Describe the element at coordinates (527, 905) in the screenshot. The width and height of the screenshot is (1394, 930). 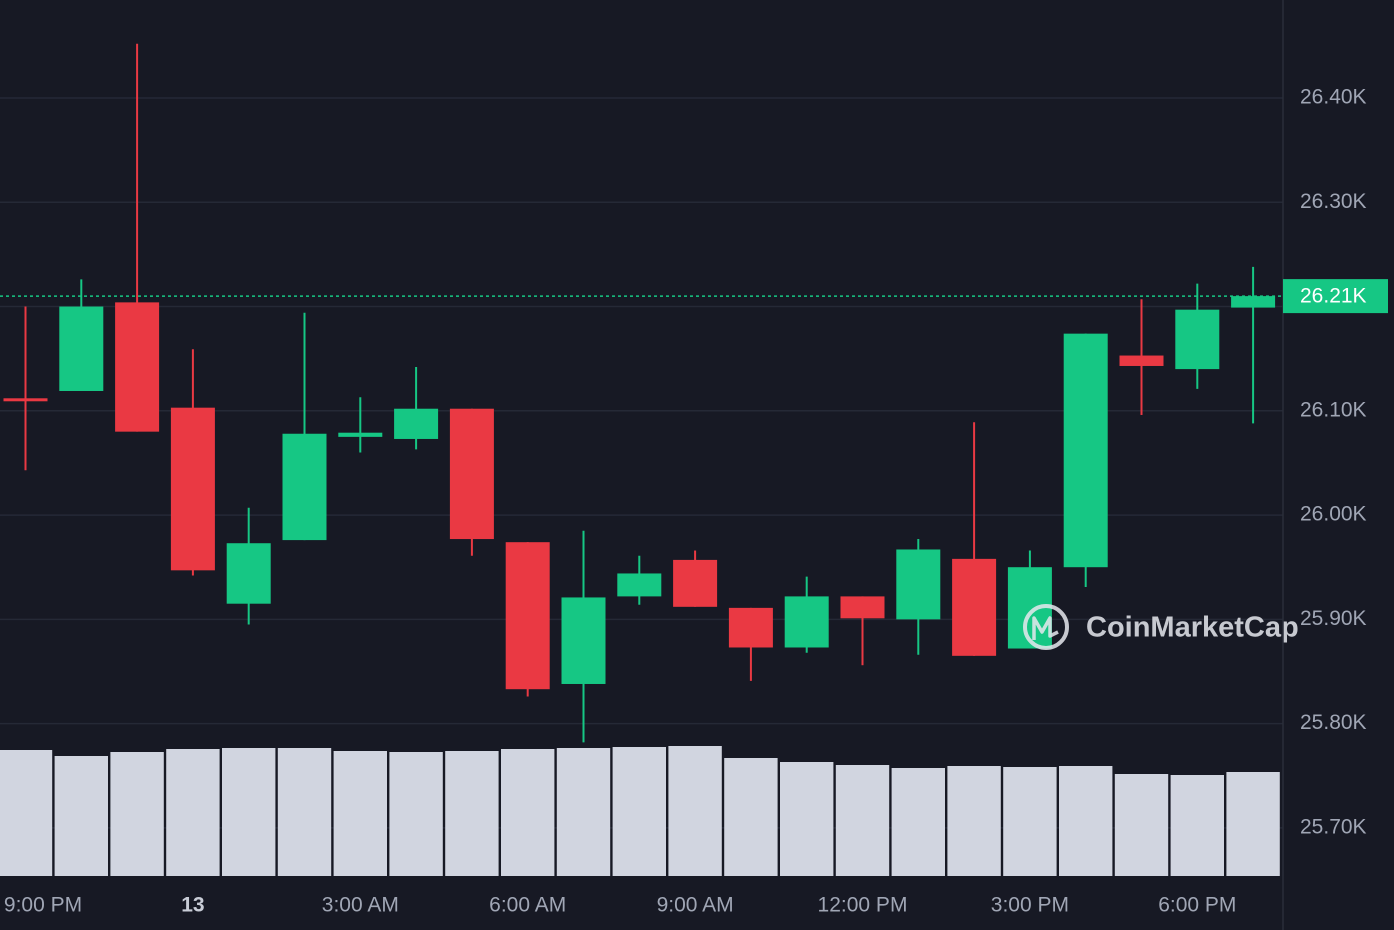
I see `x-tick-label: 6:00 AM` at that location.